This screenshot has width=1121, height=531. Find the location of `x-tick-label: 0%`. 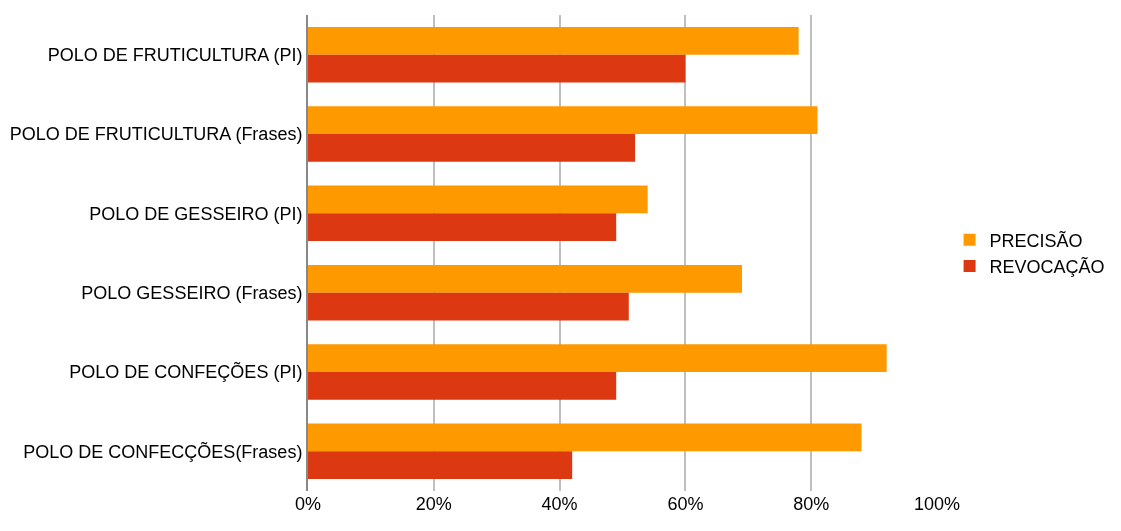

x-tick-label: 0% is located at coordinates (308, 504).